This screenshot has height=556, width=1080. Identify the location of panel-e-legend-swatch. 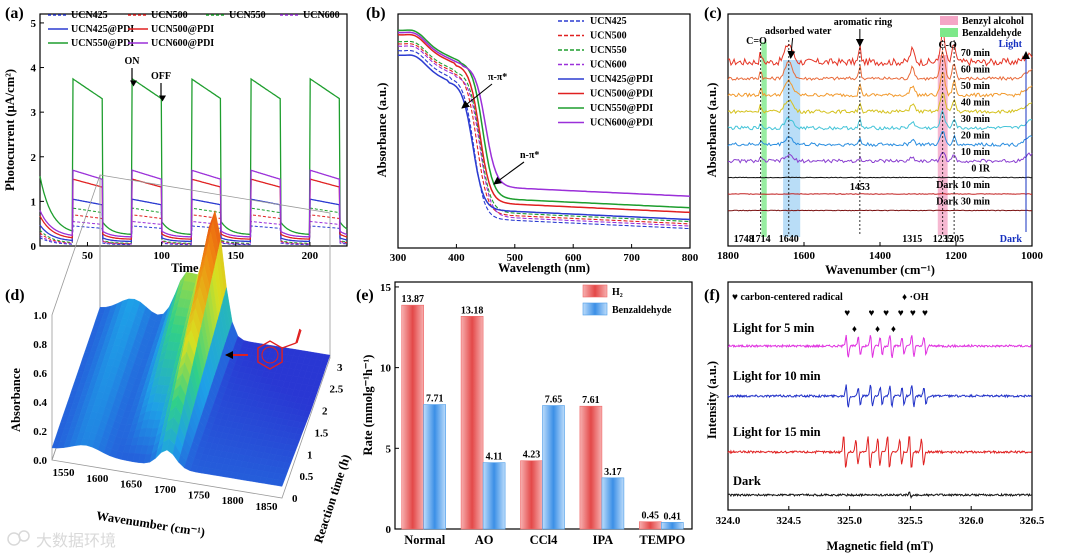
(595, 291).